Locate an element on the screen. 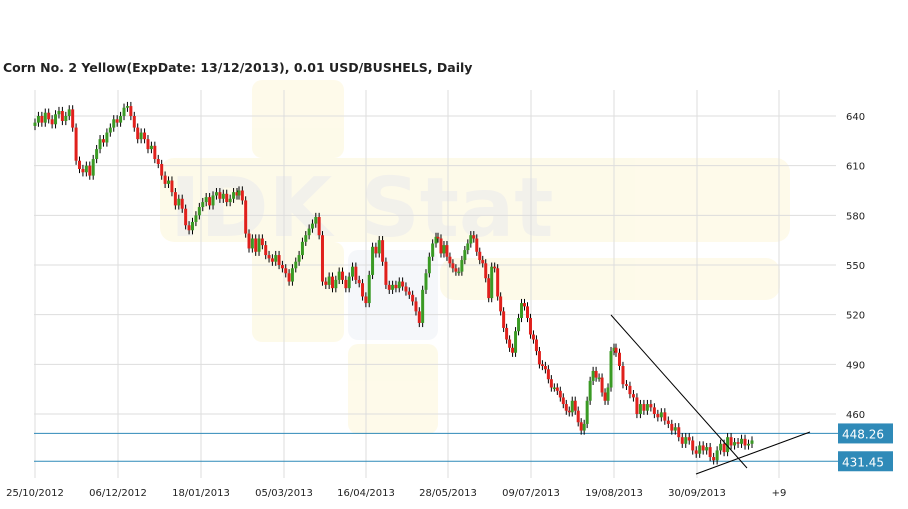 Image resolution: width=908 pixels, height=509 pixels. x-tick-label: 19/08/2013 is located at coordinates (614, 493).